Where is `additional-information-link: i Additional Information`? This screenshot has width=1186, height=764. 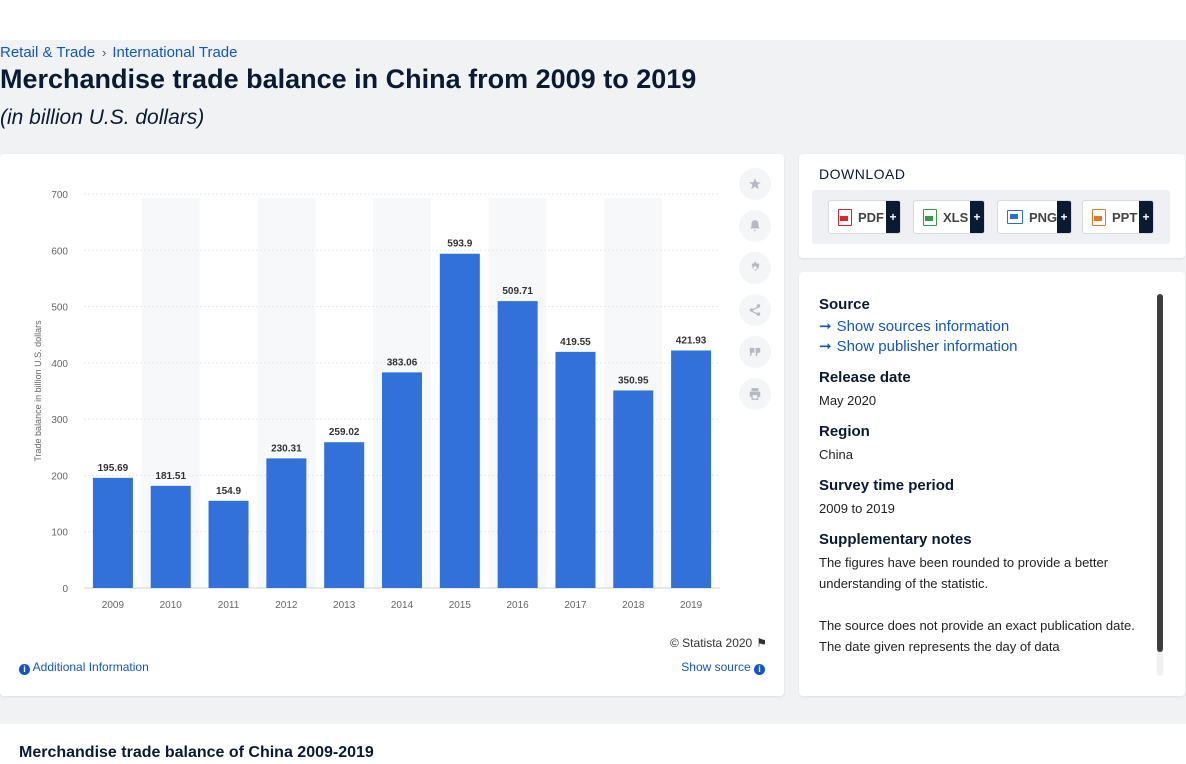
additional-information-link: i Additional Information is located at coordinates (84, 667).